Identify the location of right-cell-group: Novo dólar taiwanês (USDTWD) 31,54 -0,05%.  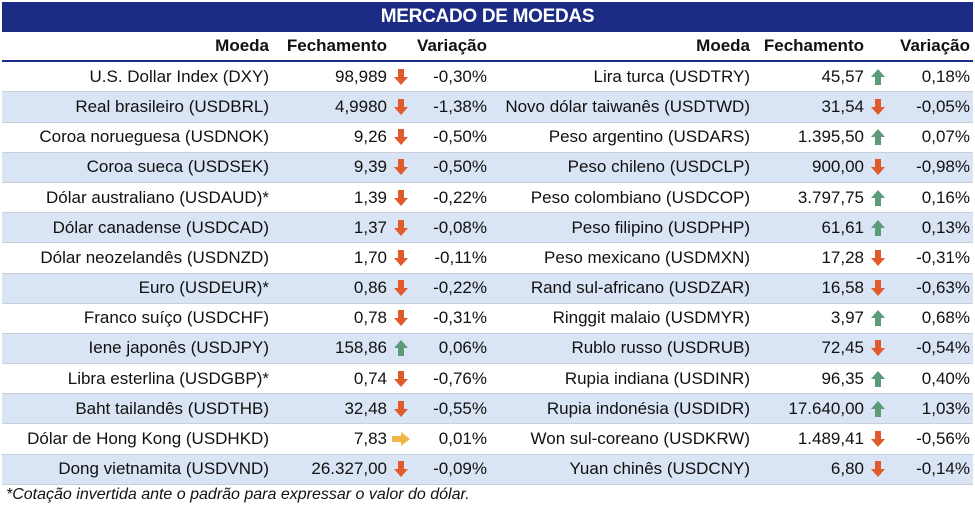
(731, 106).